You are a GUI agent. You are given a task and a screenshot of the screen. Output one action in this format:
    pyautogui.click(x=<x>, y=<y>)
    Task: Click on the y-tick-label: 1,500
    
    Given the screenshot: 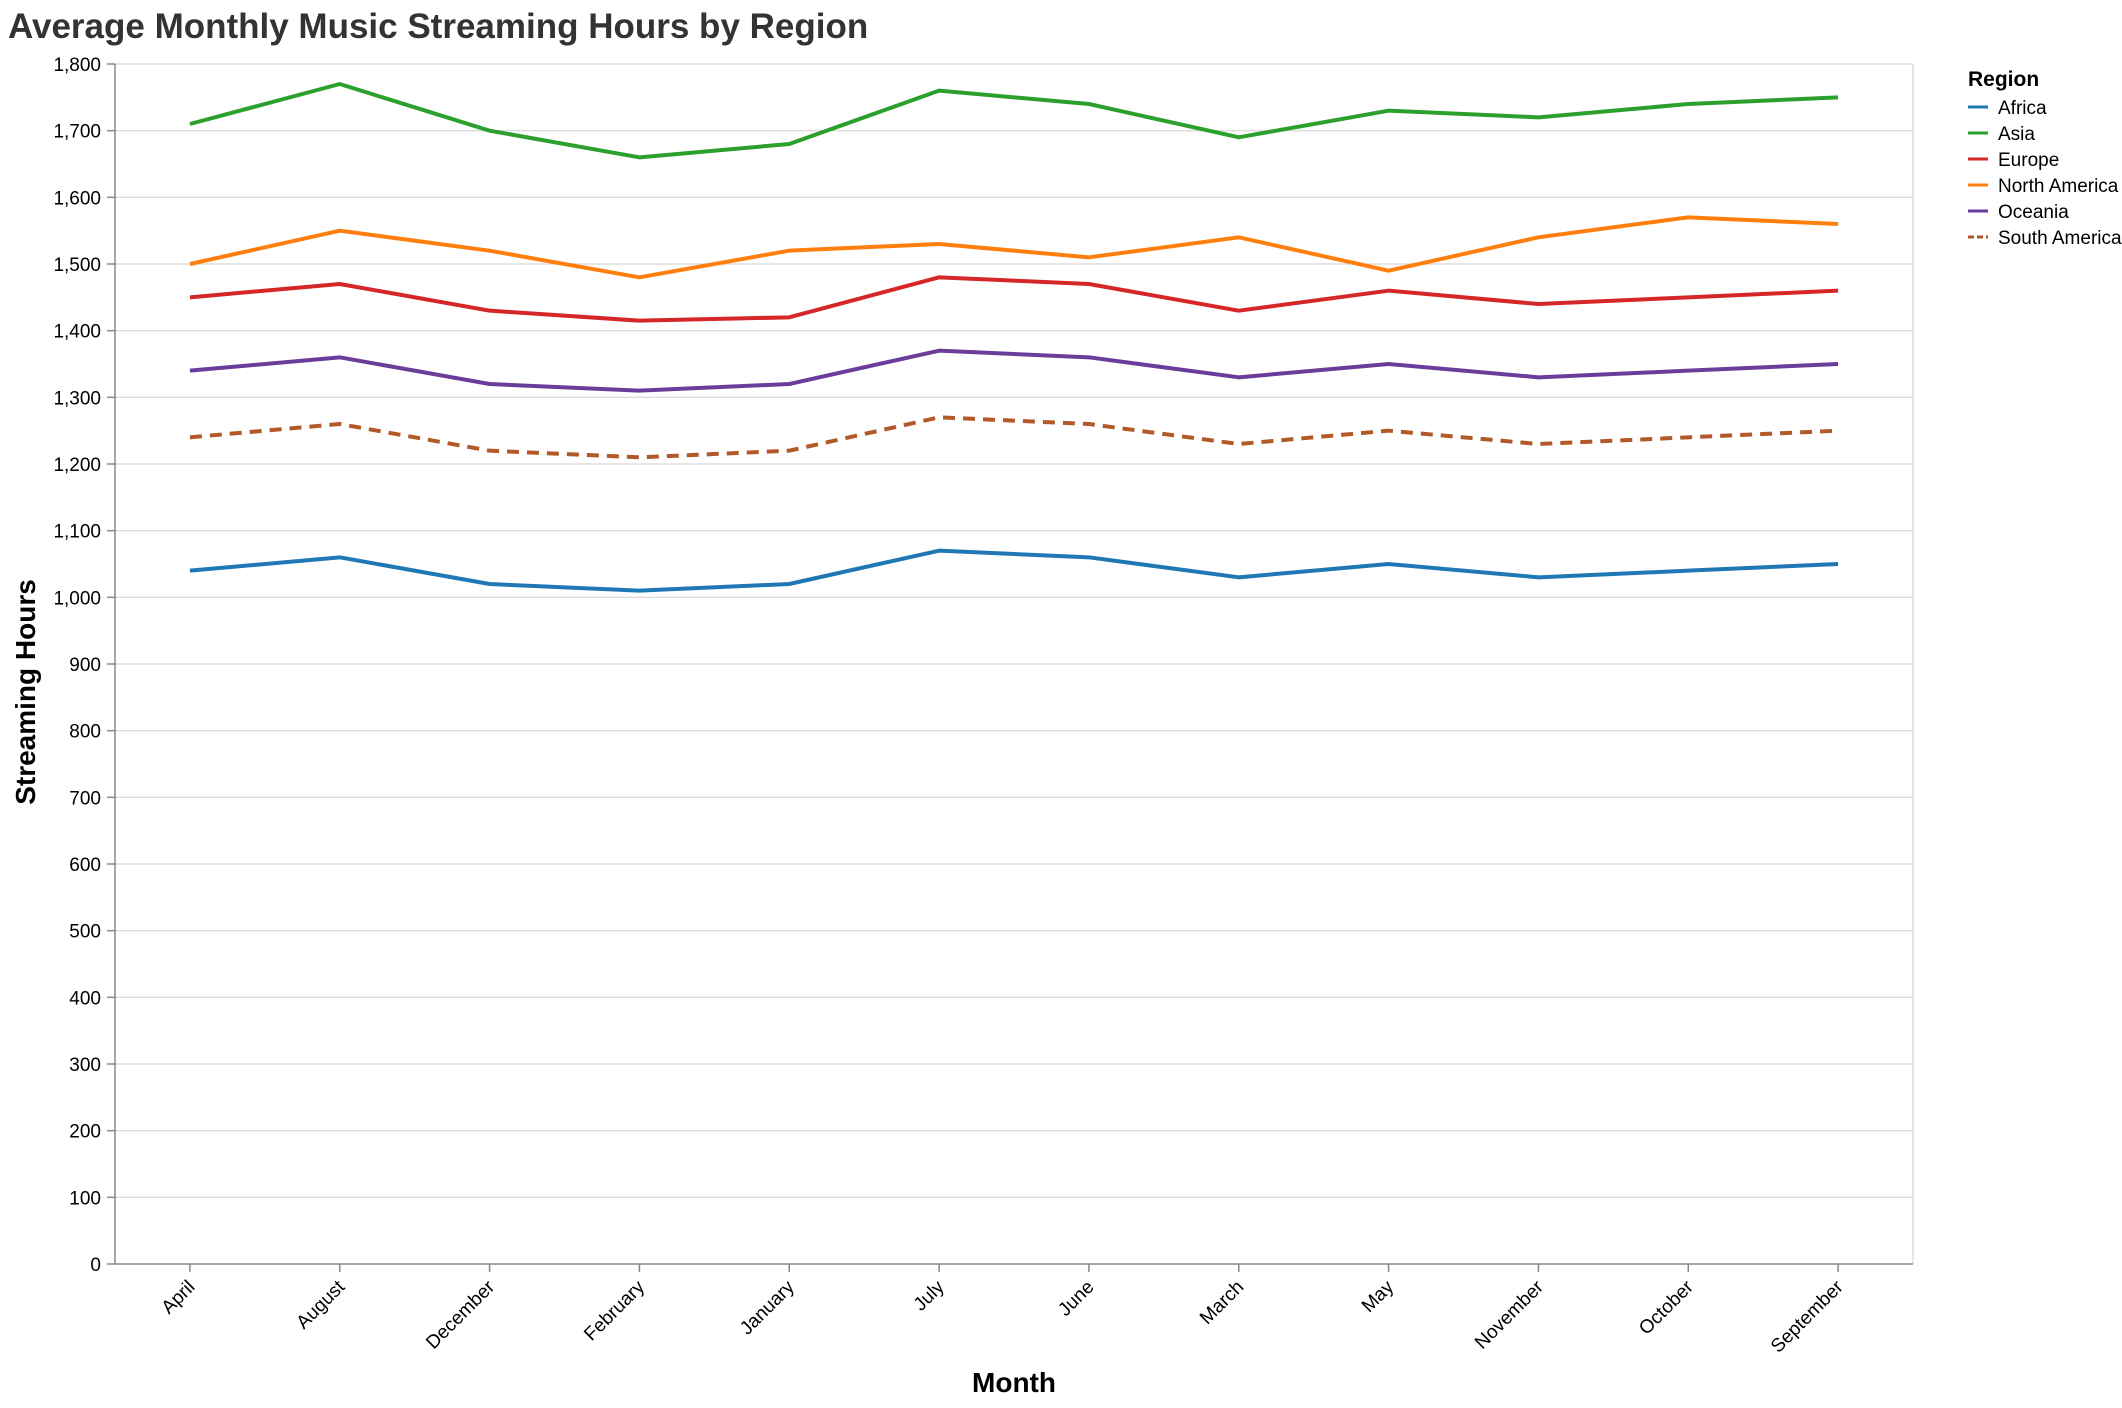 What is the action you would take?
    pyautogui.click(x=77, y=265)
    